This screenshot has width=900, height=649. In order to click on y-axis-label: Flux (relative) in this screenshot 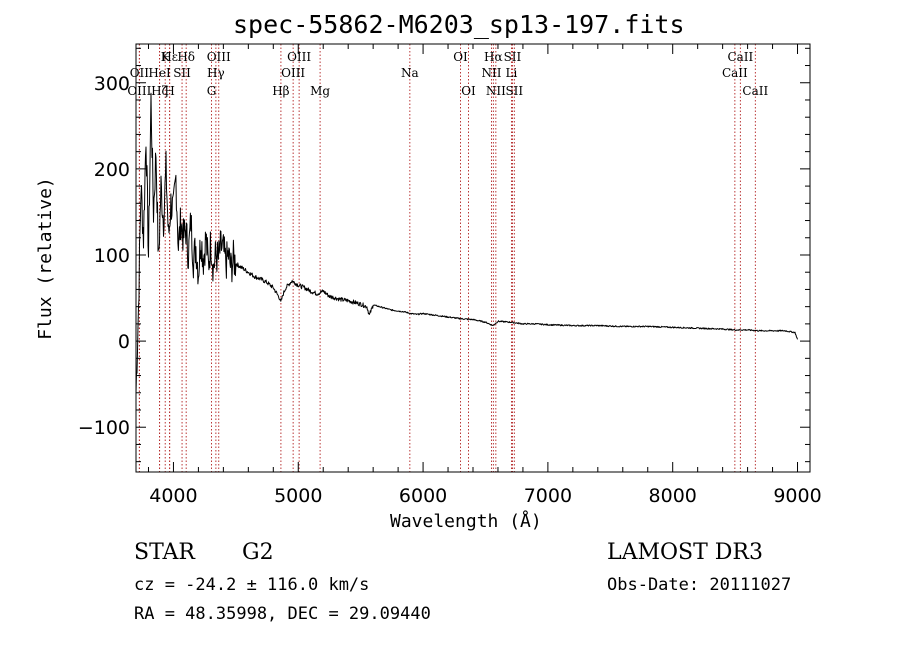, I will do `click(45, 258)`.